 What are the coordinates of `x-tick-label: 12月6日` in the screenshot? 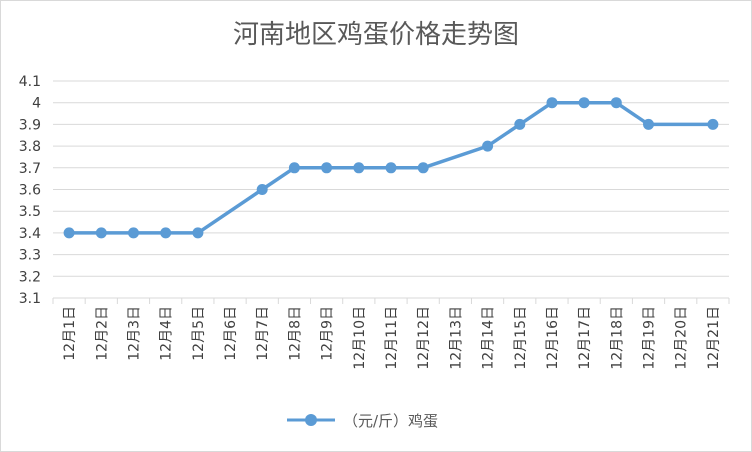 It's located at (231, 333).